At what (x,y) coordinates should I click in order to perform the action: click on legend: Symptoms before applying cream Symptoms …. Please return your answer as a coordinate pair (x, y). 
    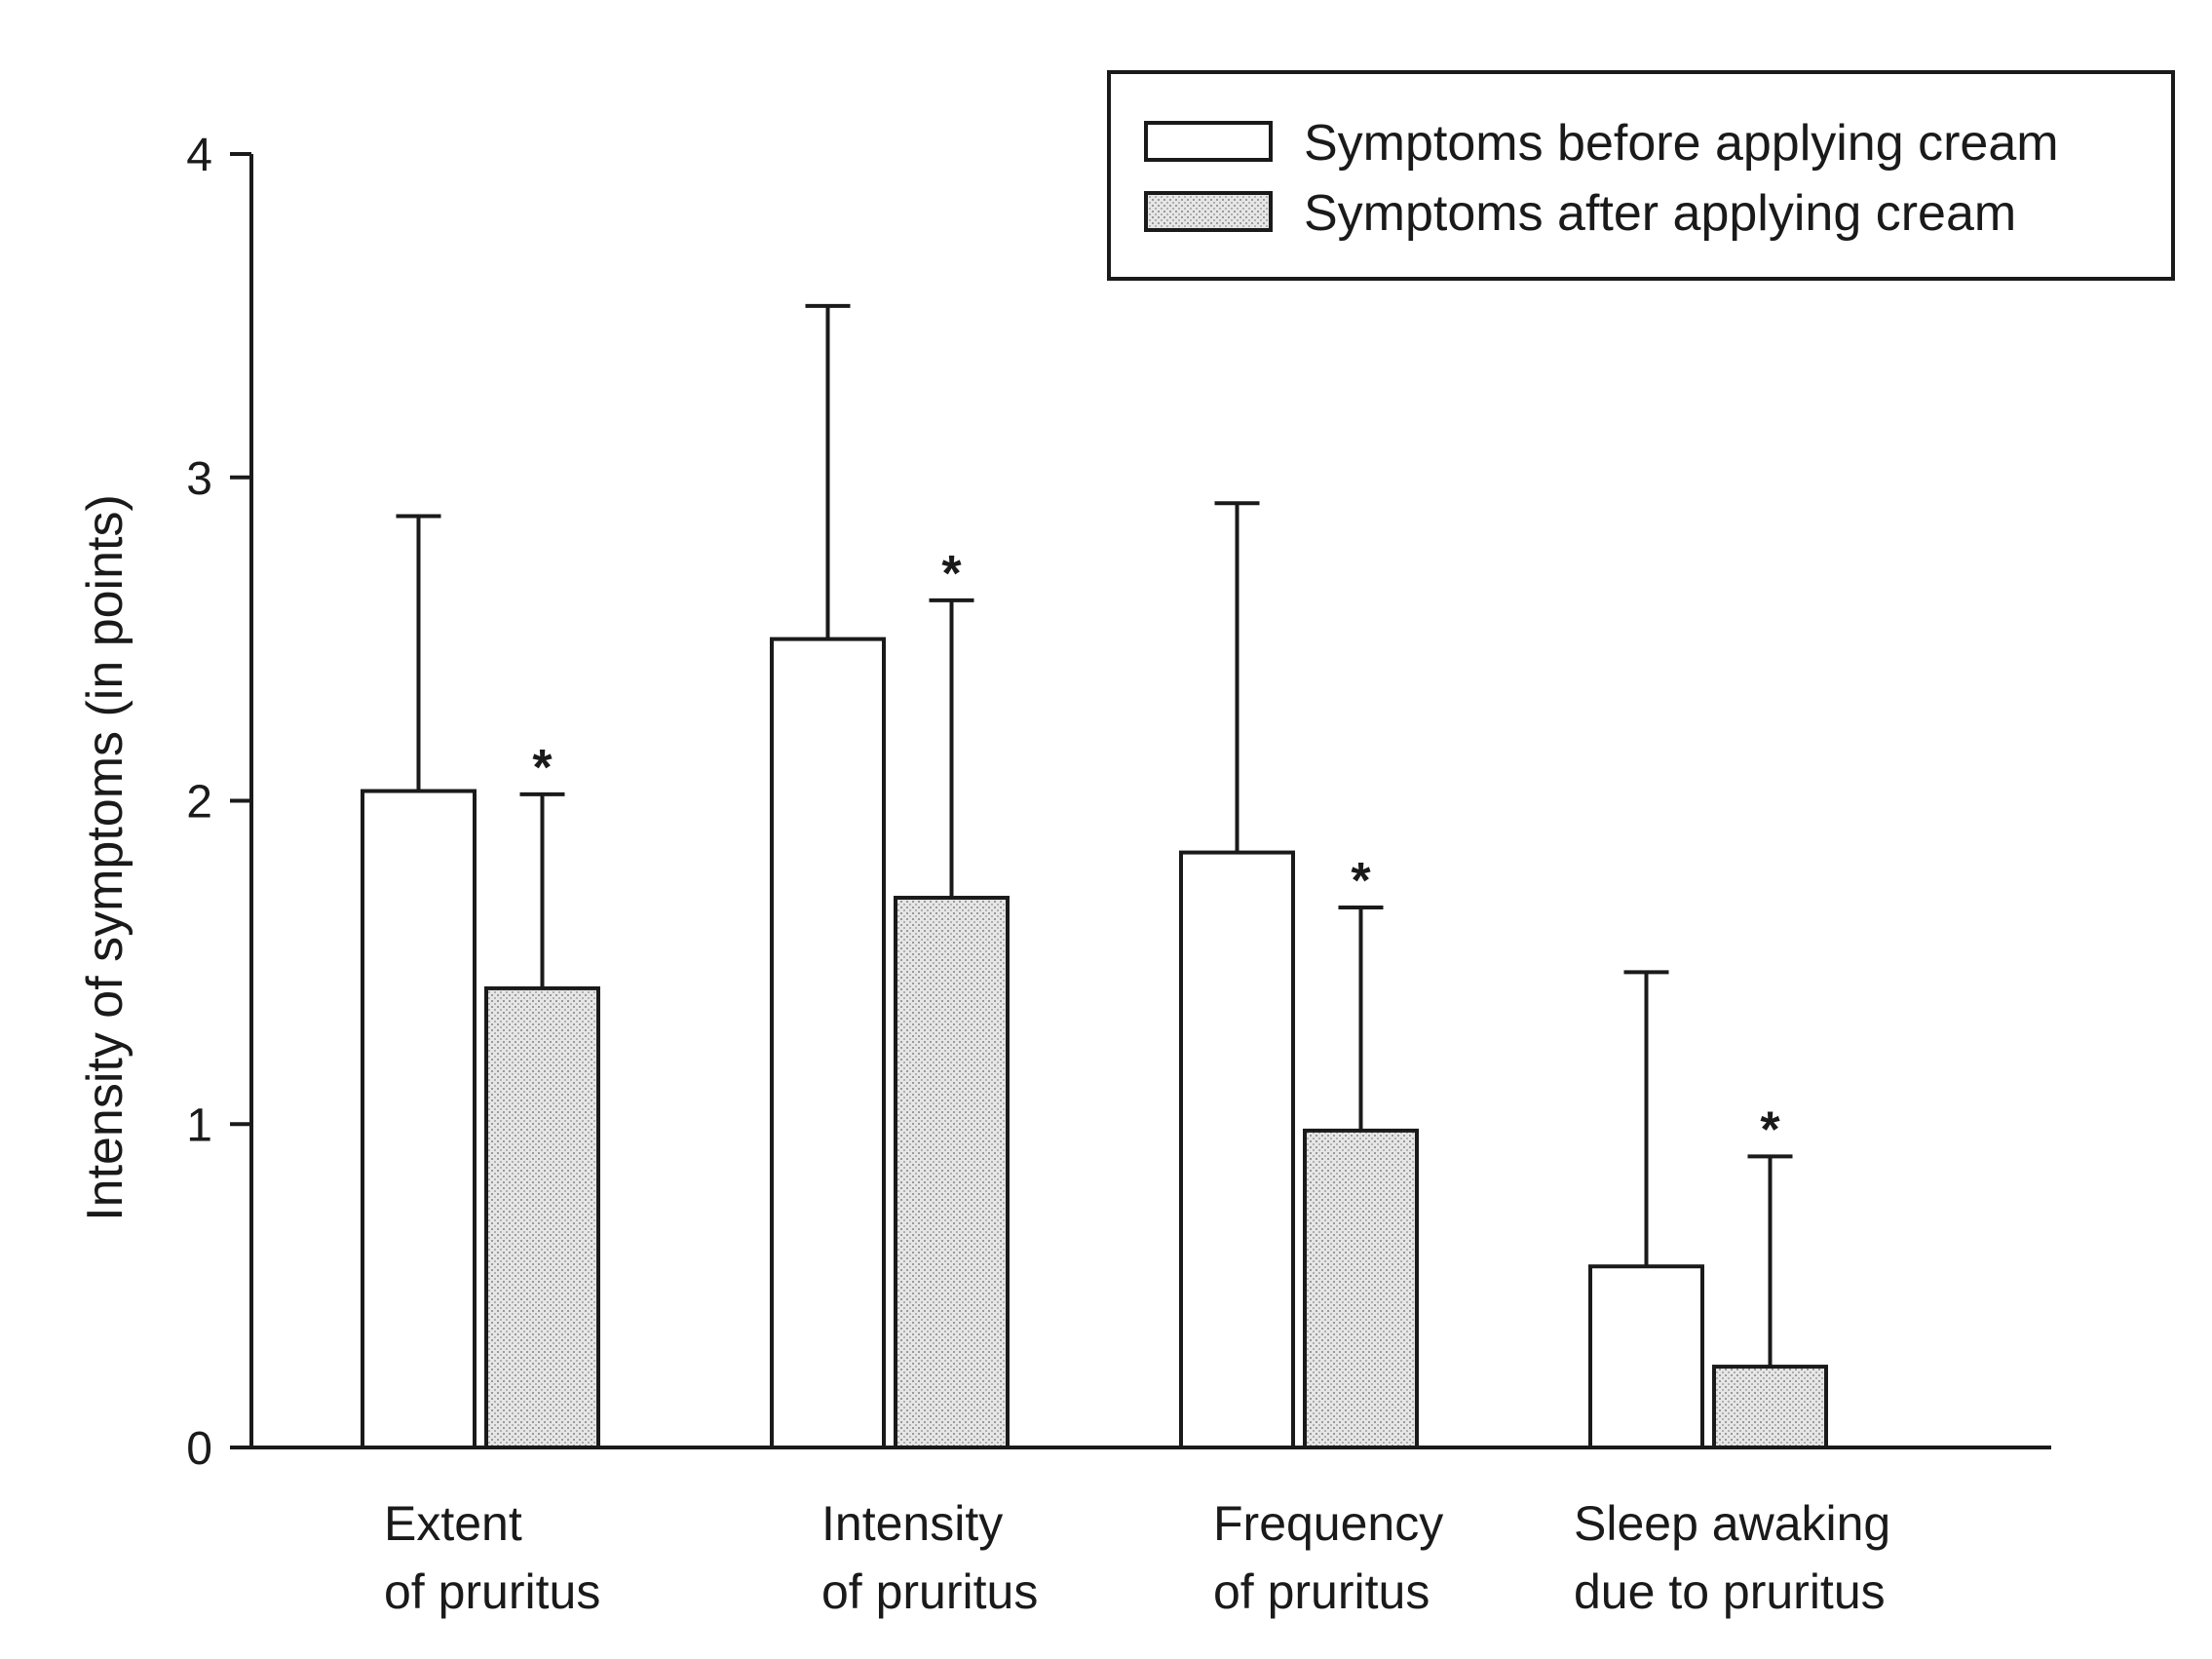
    Looking at the image, I should click on (1641, 175).